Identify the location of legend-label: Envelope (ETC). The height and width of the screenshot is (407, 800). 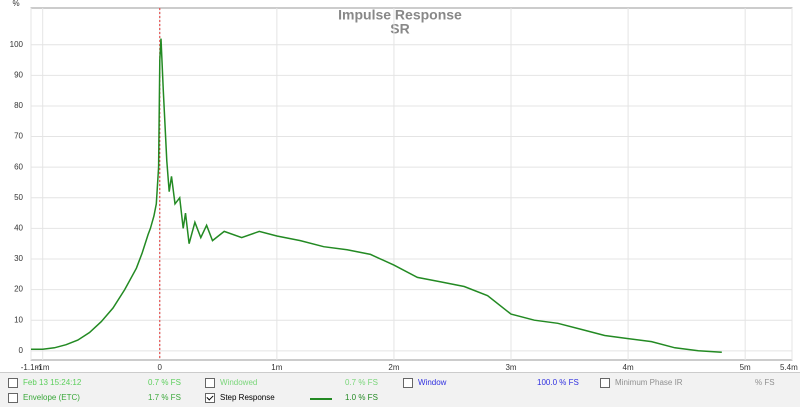
(51, 397).